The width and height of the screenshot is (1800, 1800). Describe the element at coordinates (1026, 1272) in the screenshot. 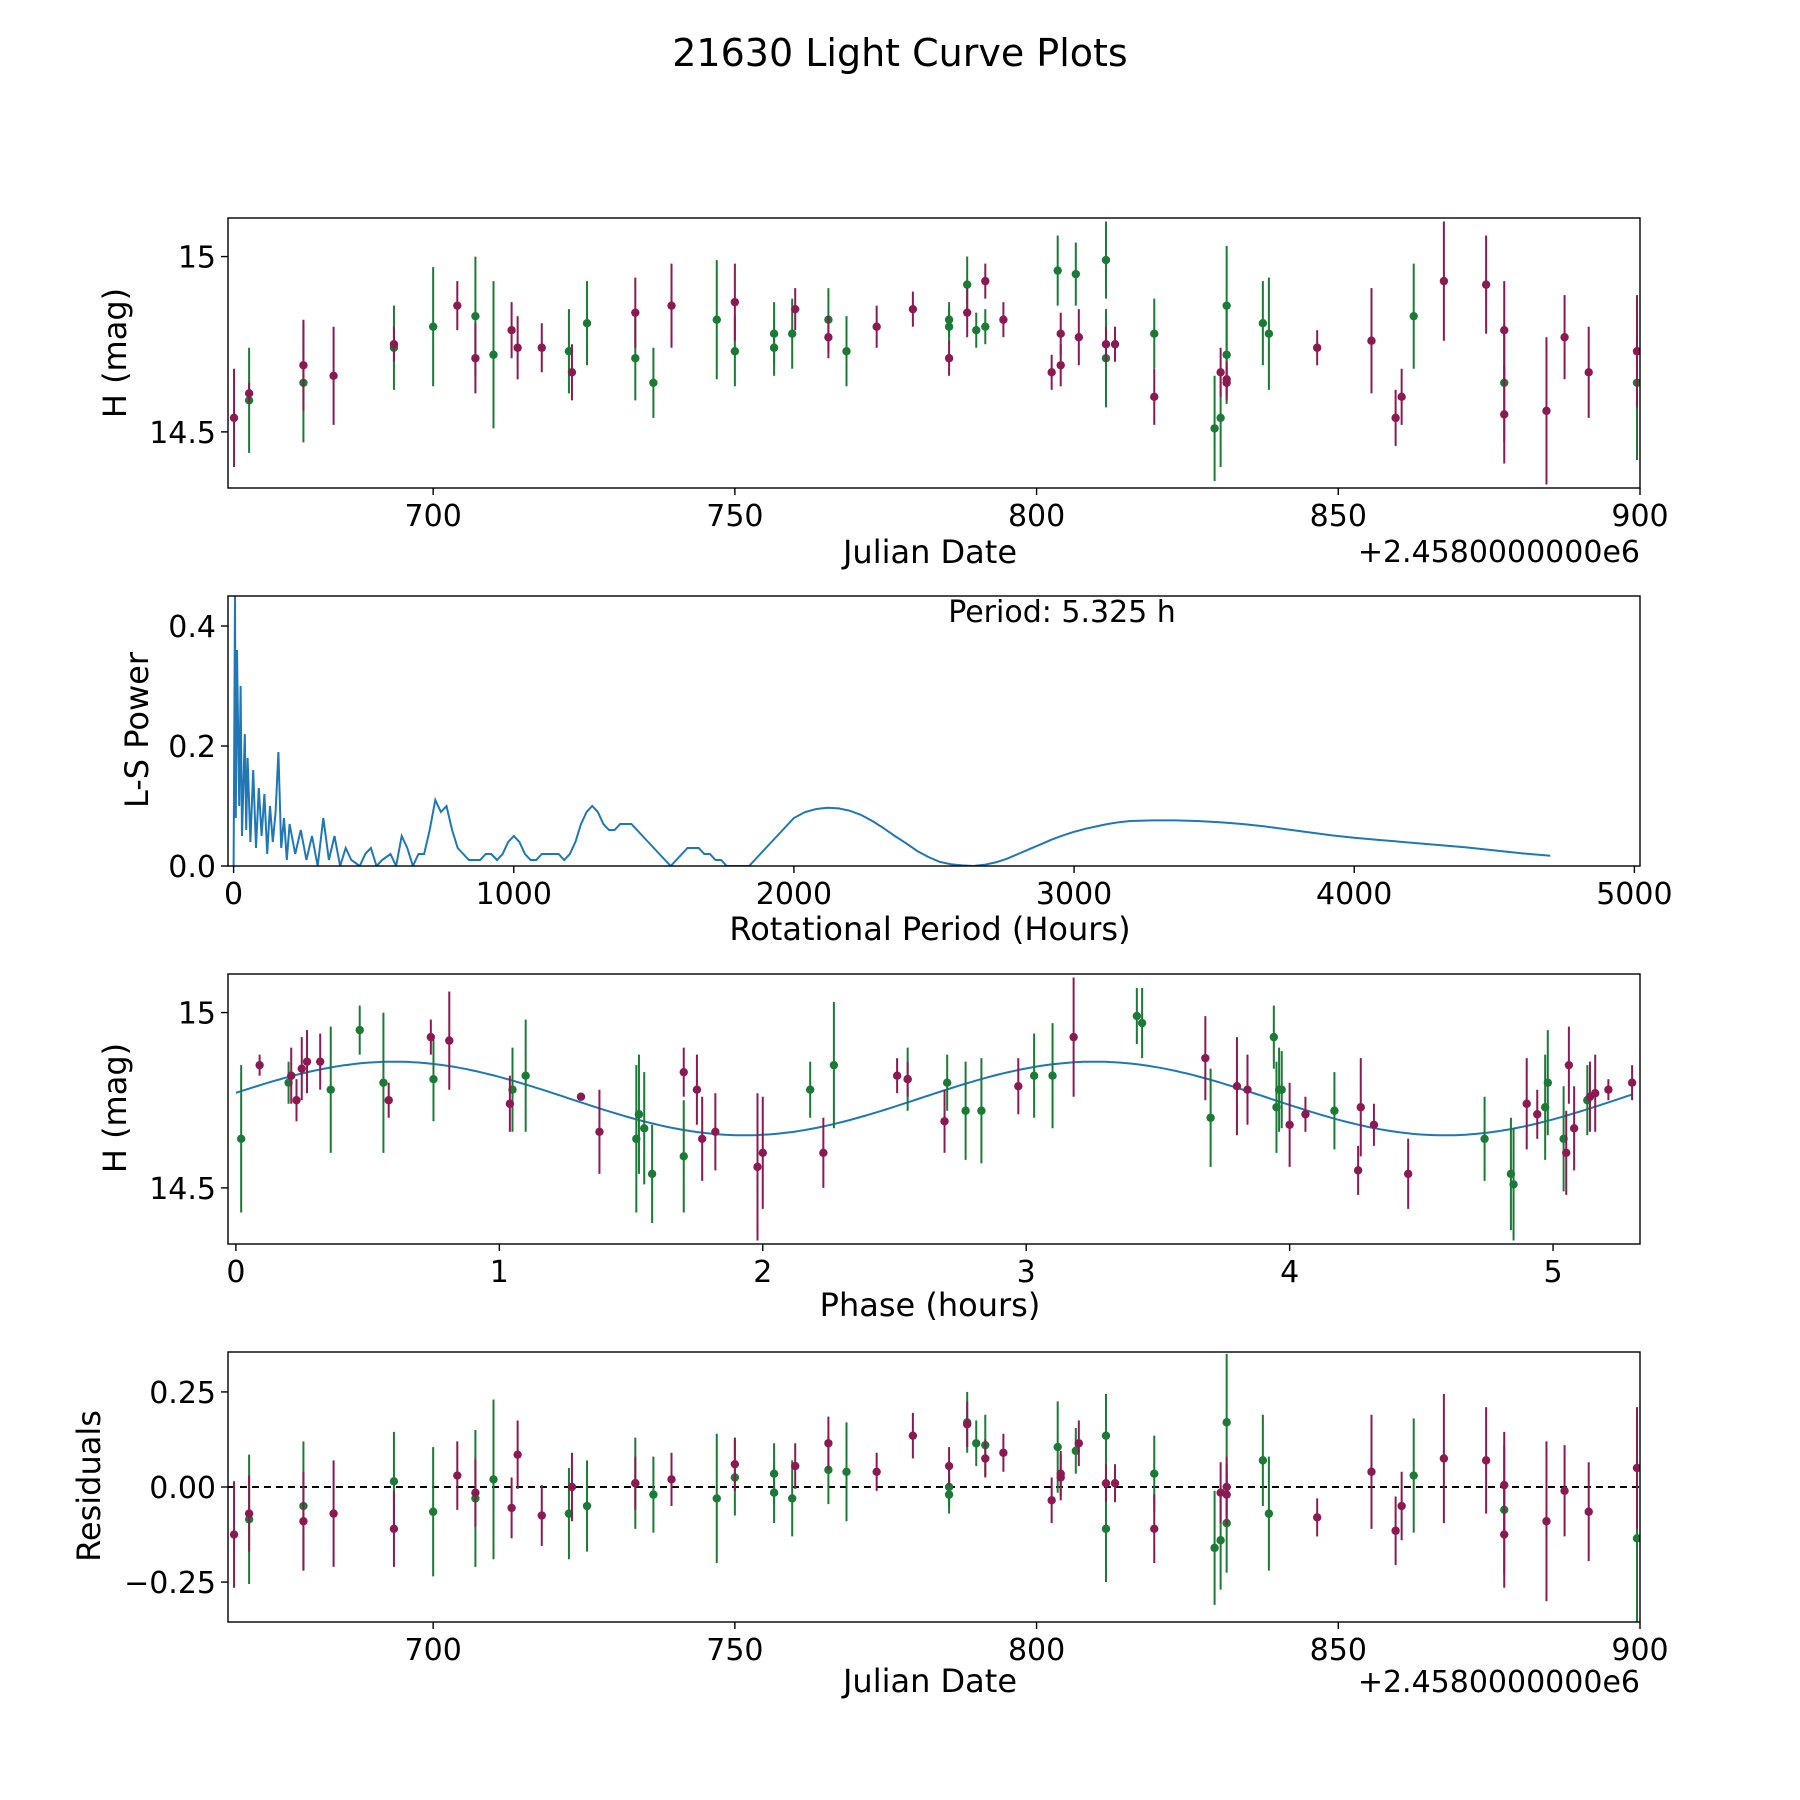

I see `phased-xtick-label: 3` at that location.